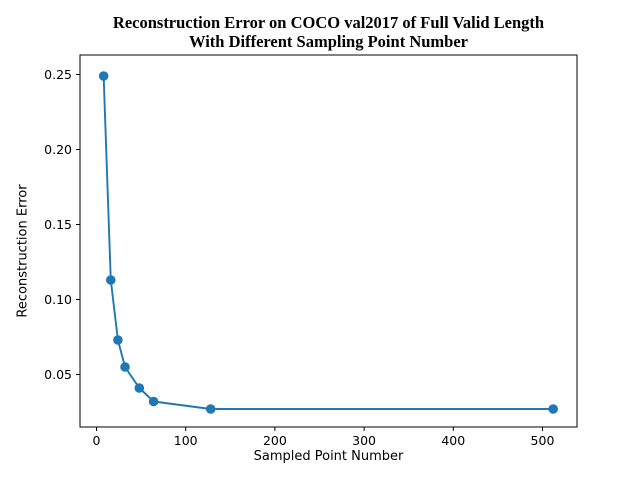  What do you see at coordinates (58, 374) in the screenshot?
I see `y-tick-label: 0.05` at bounding box center [58, 374].